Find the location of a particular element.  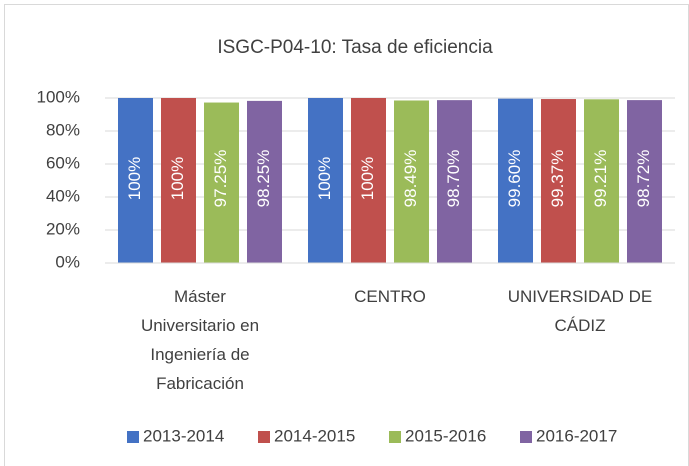

y-tick-label: 0% is located at coordinates (67, 261).